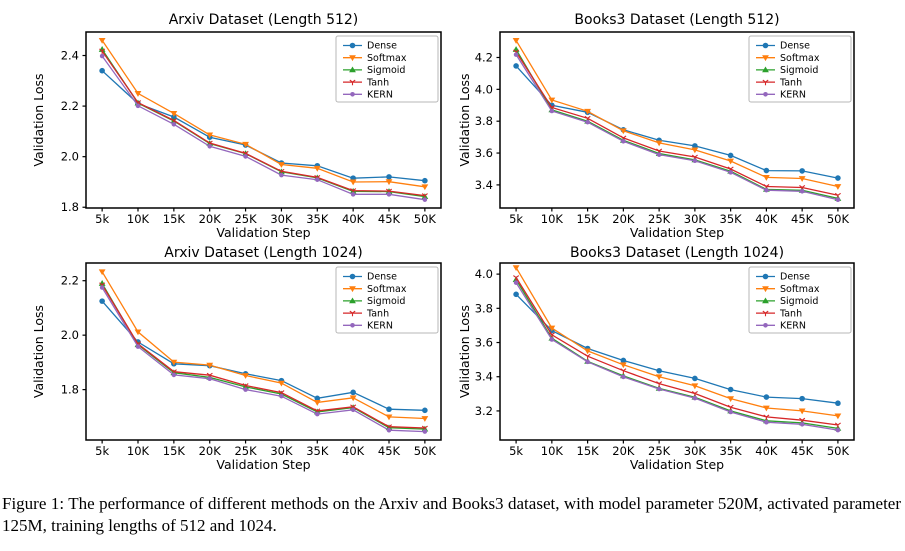 The image size is (905, 551). What do you see at coordinates (793, 95) in the screenshot?
I see `legend-label: KERN` at bounding box center [793, 95].